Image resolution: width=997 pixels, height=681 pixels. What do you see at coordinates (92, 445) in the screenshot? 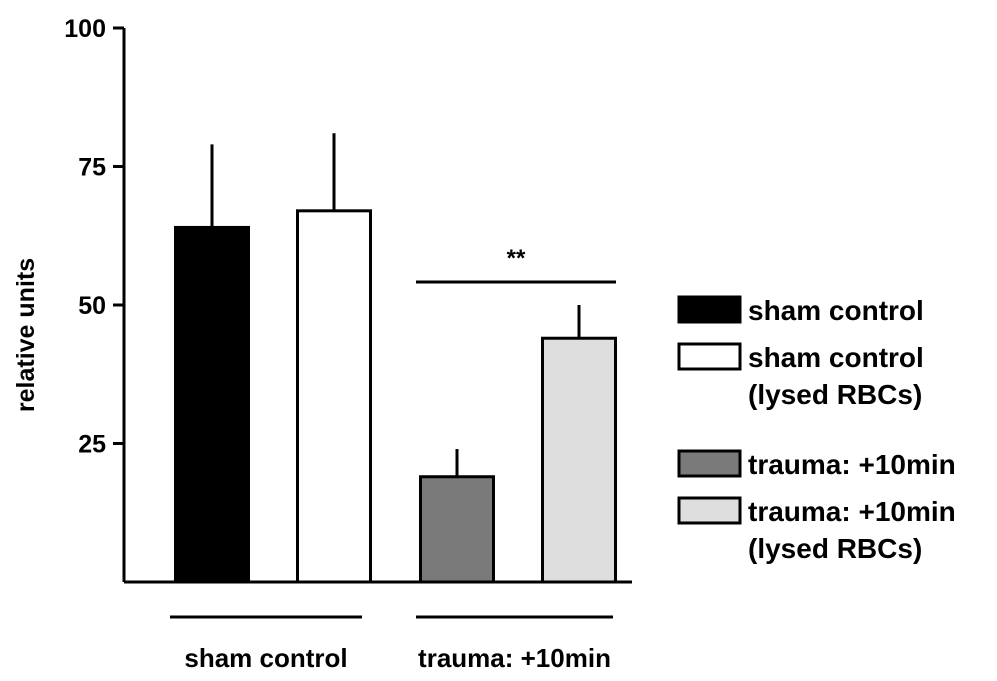
I see `y-tick-label: 25` at bounding box center [92, 445].